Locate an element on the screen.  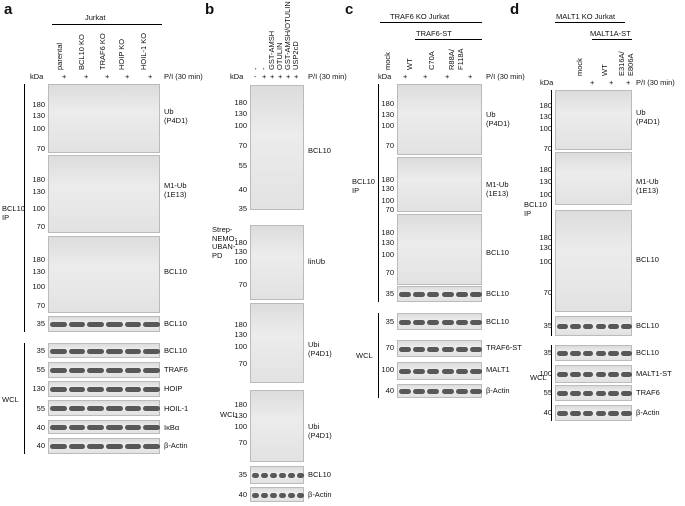
lane-label: C70A is located at coordinates (431, 60).